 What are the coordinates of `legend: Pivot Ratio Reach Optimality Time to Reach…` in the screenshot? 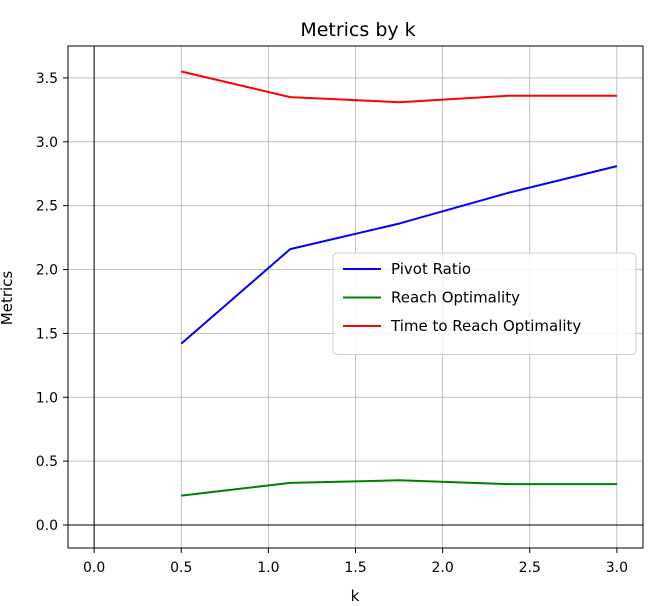 It's located at (484, 303).